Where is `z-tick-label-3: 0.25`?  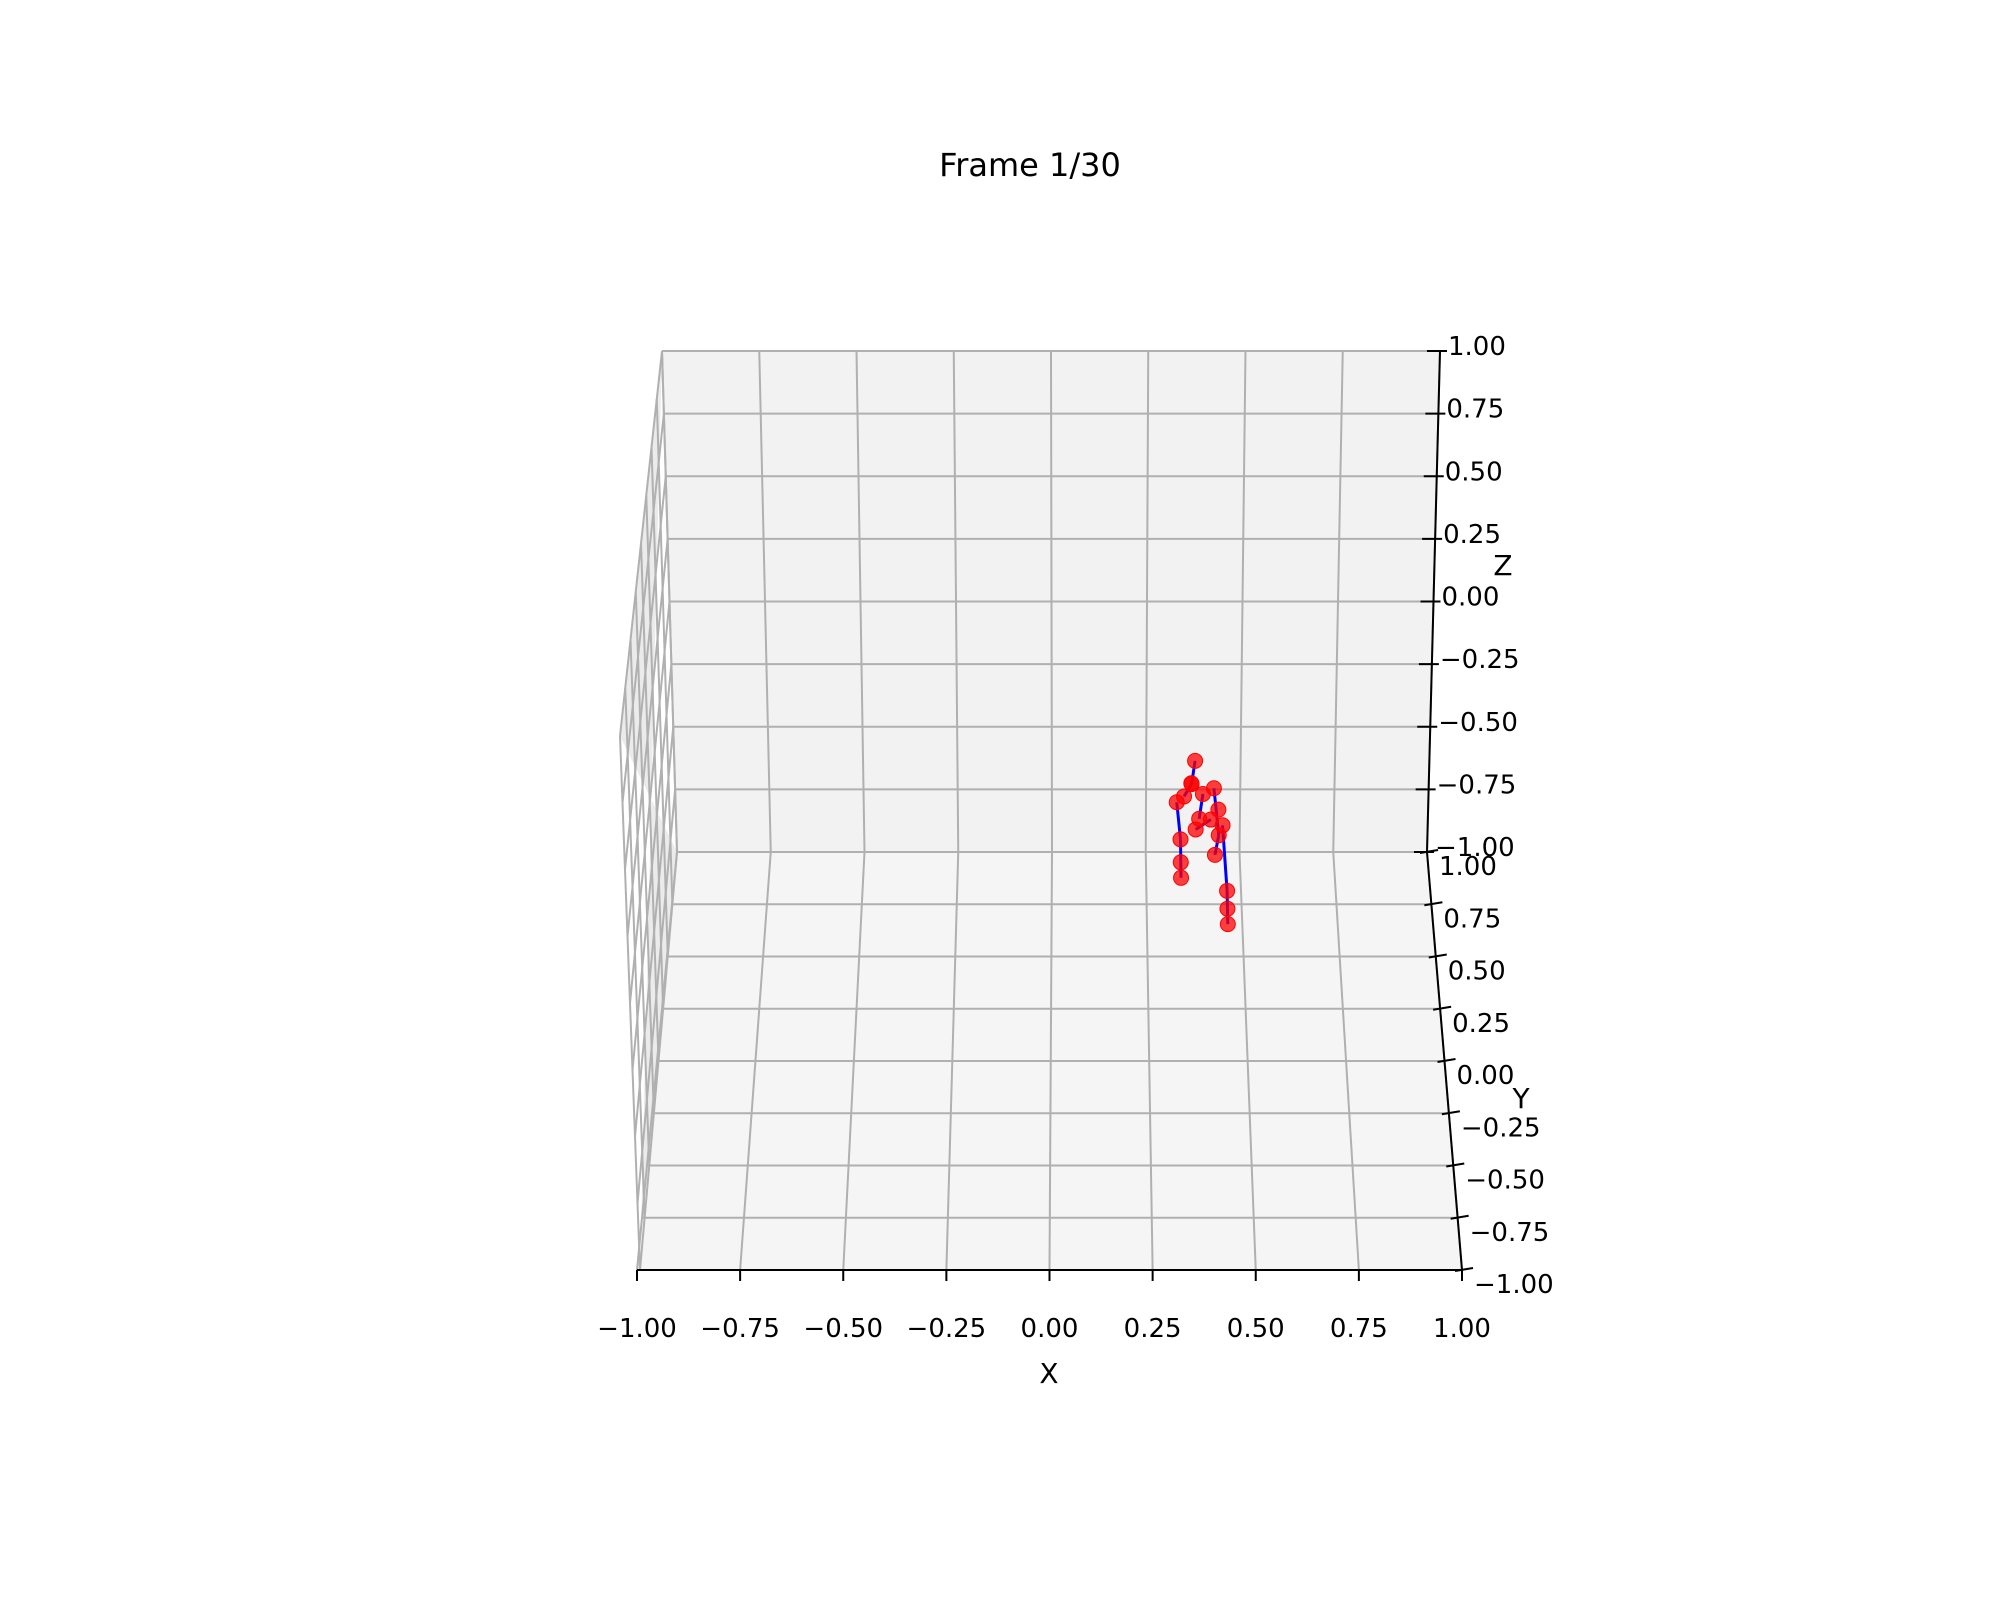 z-tick-label-3: 0.25 is located at coordinates (1472, 535).